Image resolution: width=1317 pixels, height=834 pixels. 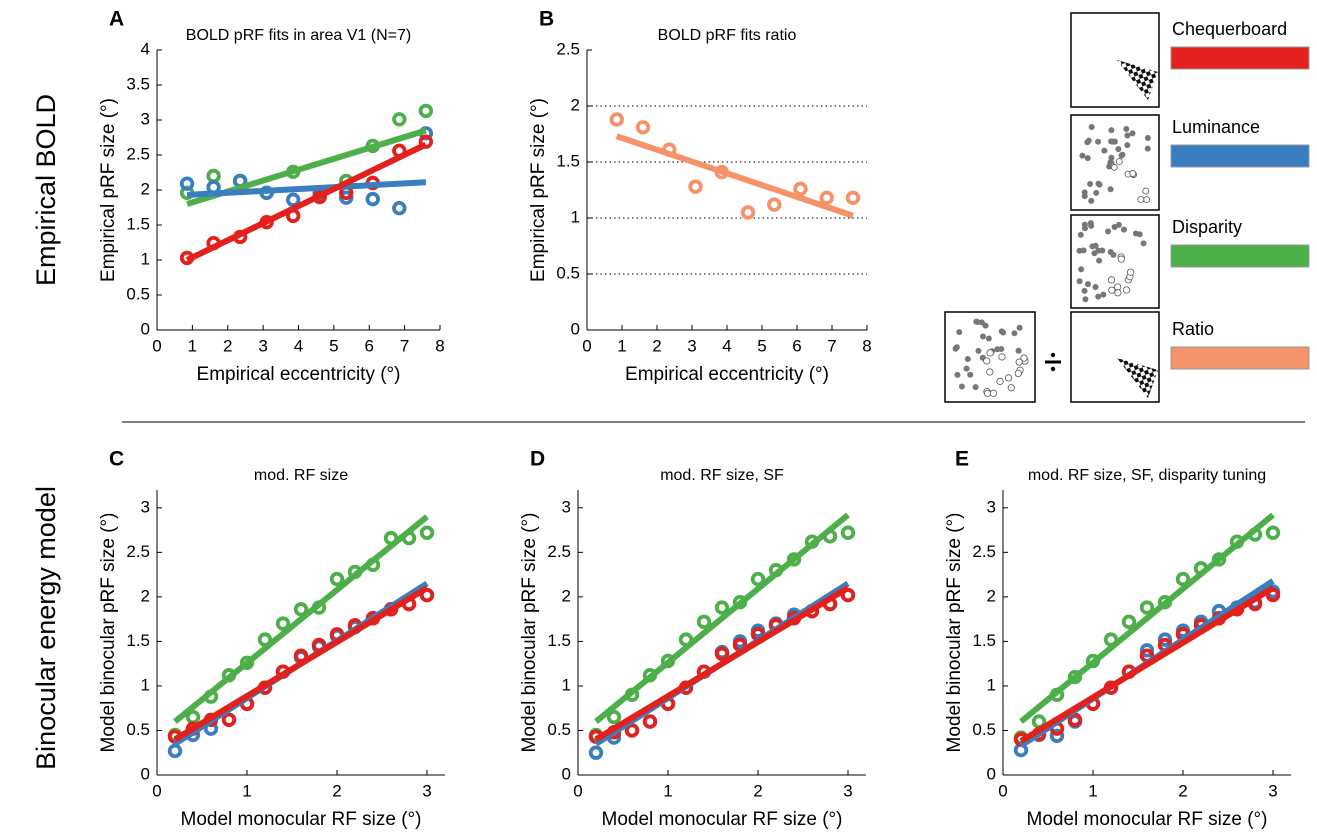 I want to click on x-tick-label: 2, so click(x=1182, y=790).